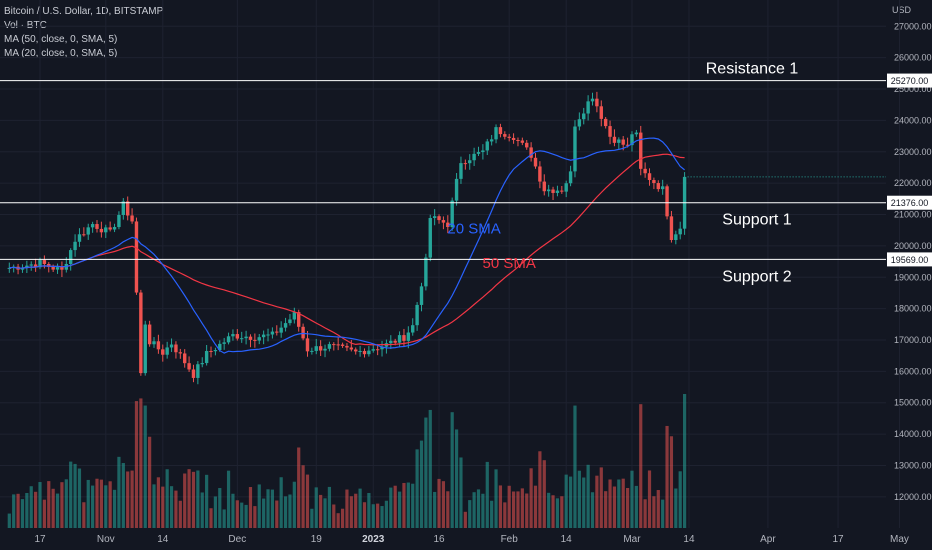 This screenshot has height=550, width=932. What do you see at coordinates (756, 276) in the screenshot?
I see `level-name-label: Support 2` at bounding box center [756, 276].